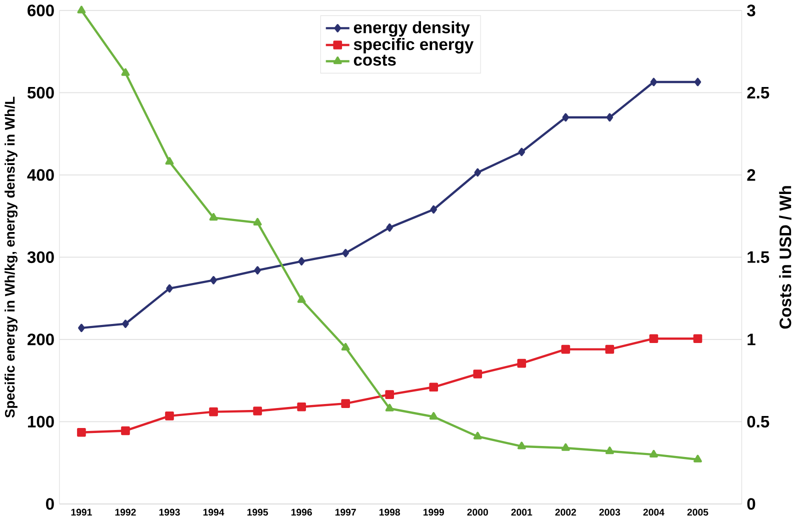 Image resolution: width=796 pixels, height=520 pixels. Describe the element at coordinates (412, 29) in the screenshot. I see `legend-label: energy density` at that location.